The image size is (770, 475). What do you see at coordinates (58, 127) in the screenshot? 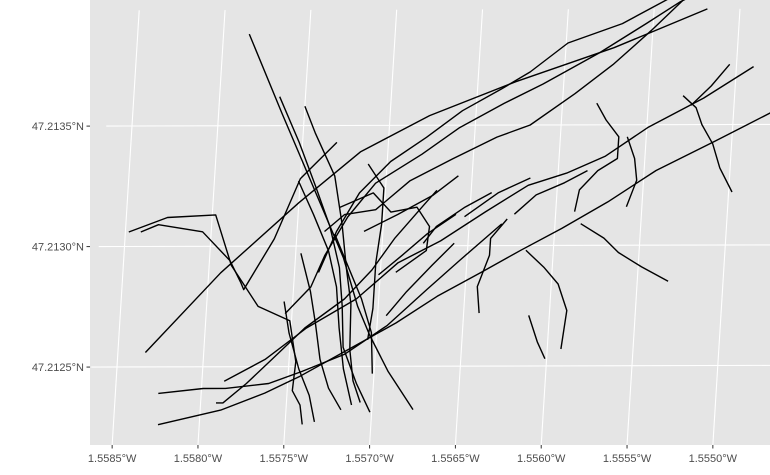
I see `y-tick-label: 47.2135°N` at bounding box center [58, 127].